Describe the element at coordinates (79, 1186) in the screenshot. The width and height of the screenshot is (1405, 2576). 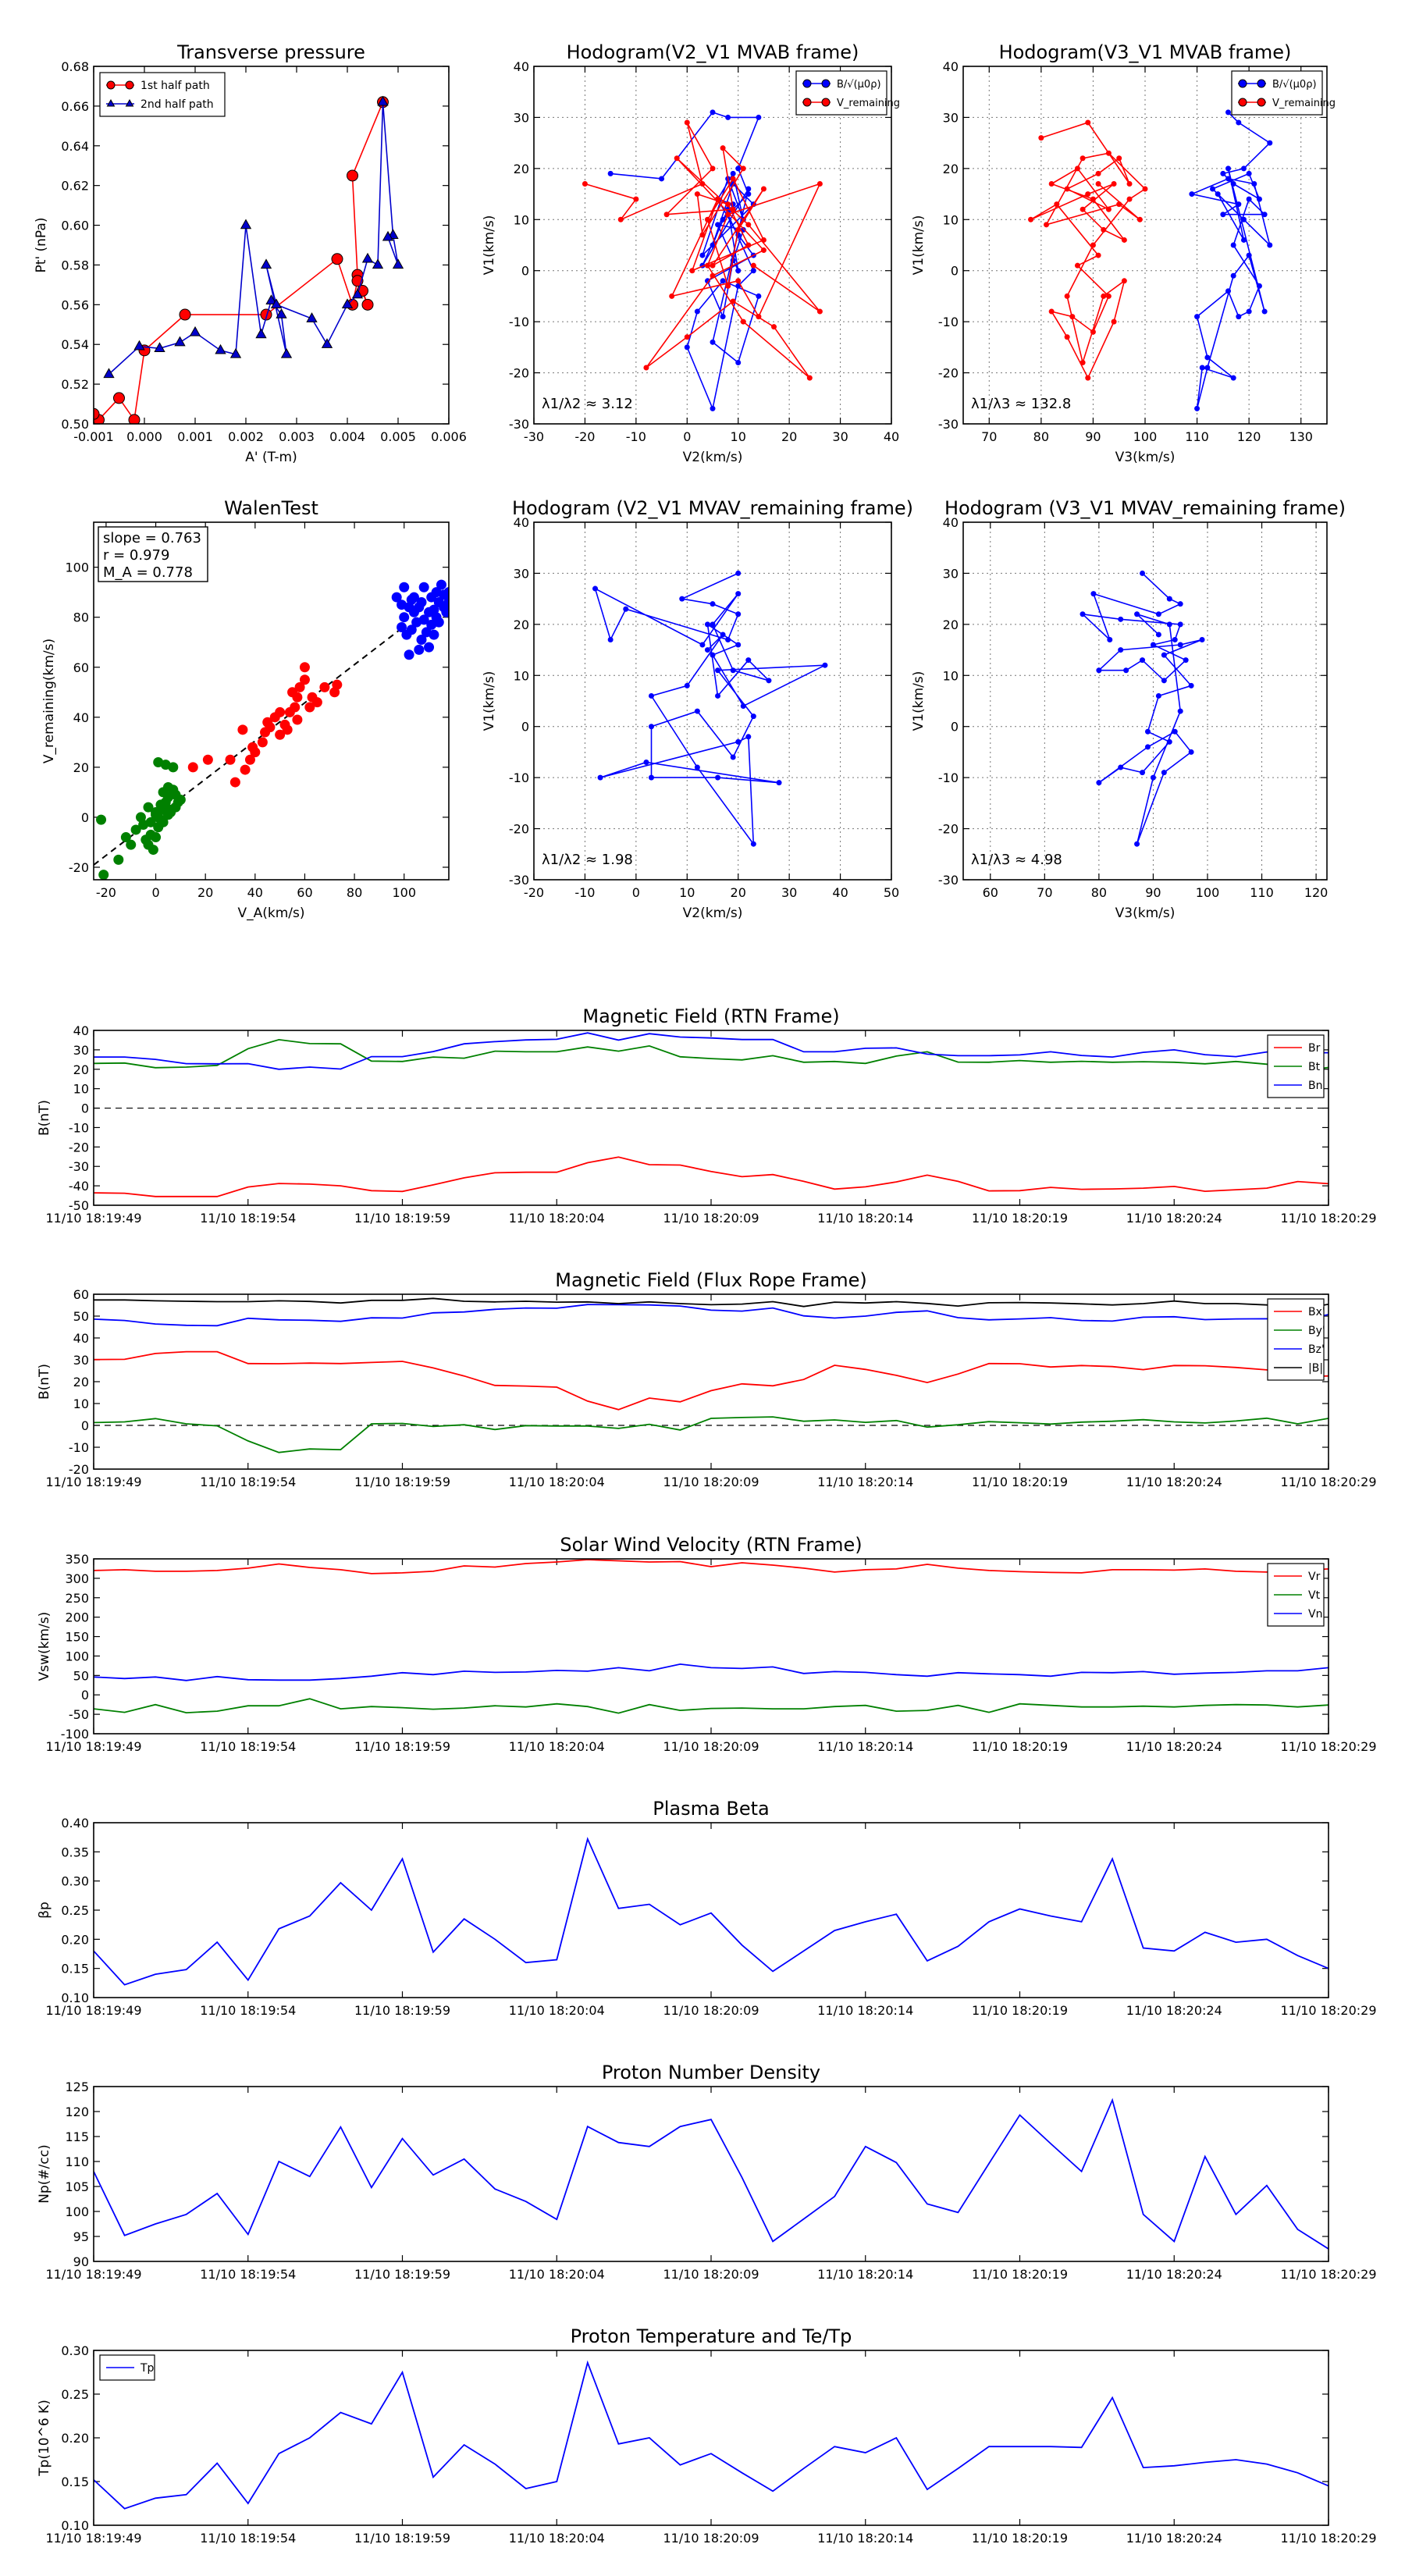
I see `y-tick-label: -40` at that location.